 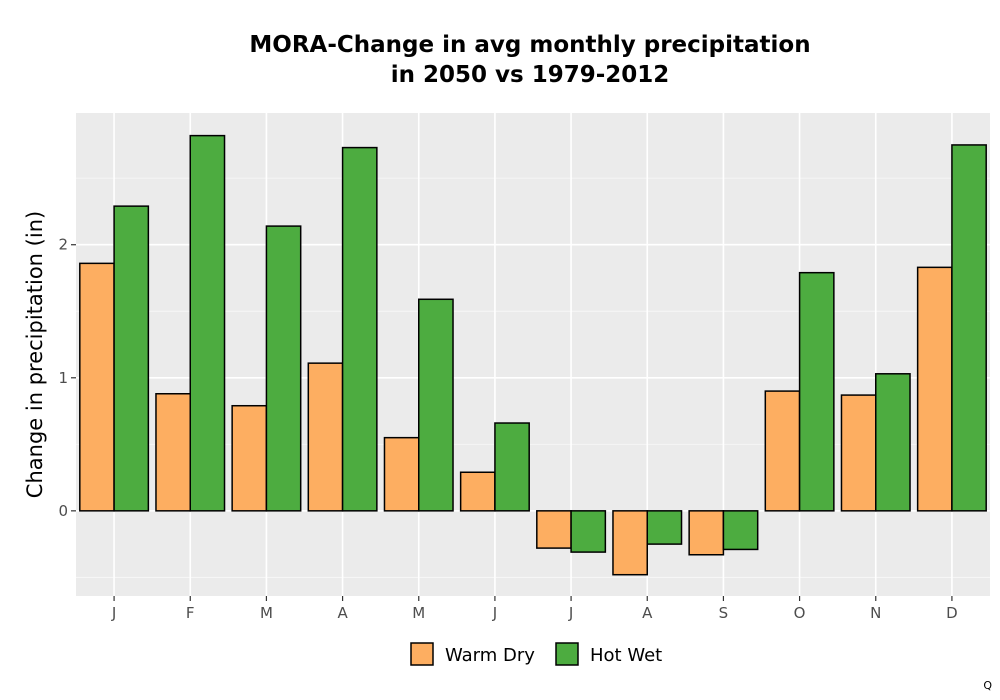 I want to click on y-tick-label: 1, so click(x=63, y=378).